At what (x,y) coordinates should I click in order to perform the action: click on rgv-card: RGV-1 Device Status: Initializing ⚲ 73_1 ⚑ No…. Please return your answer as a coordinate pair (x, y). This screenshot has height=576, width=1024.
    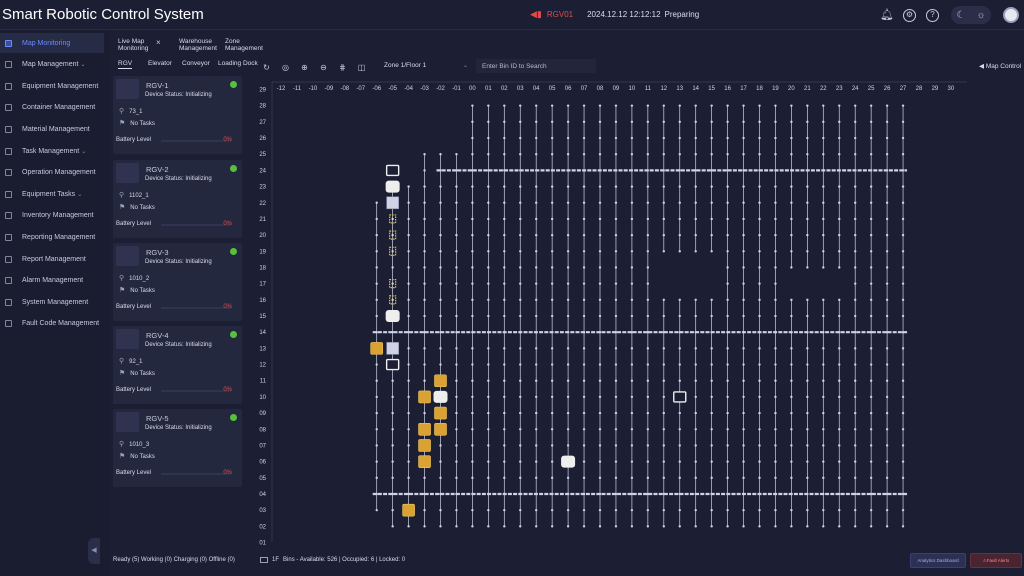
    Looking at the image, I should click on (177, 115).